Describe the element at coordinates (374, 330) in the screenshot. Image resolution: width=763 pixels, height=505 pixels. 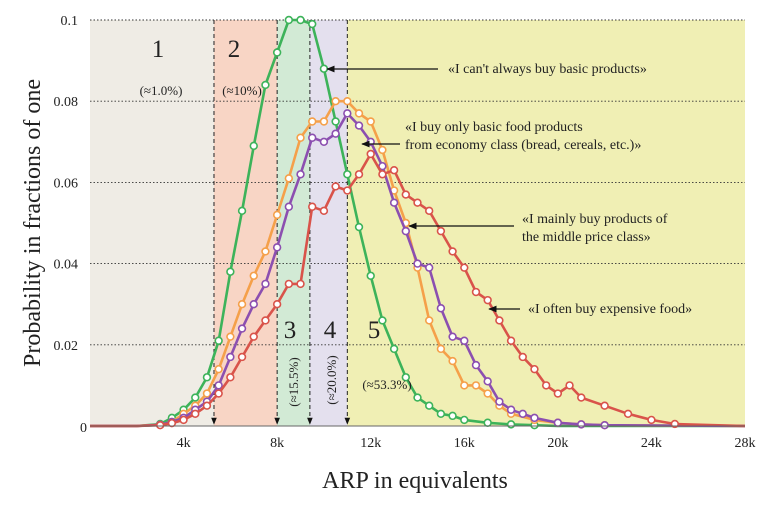
I see `region-5-number: 5` at that location.